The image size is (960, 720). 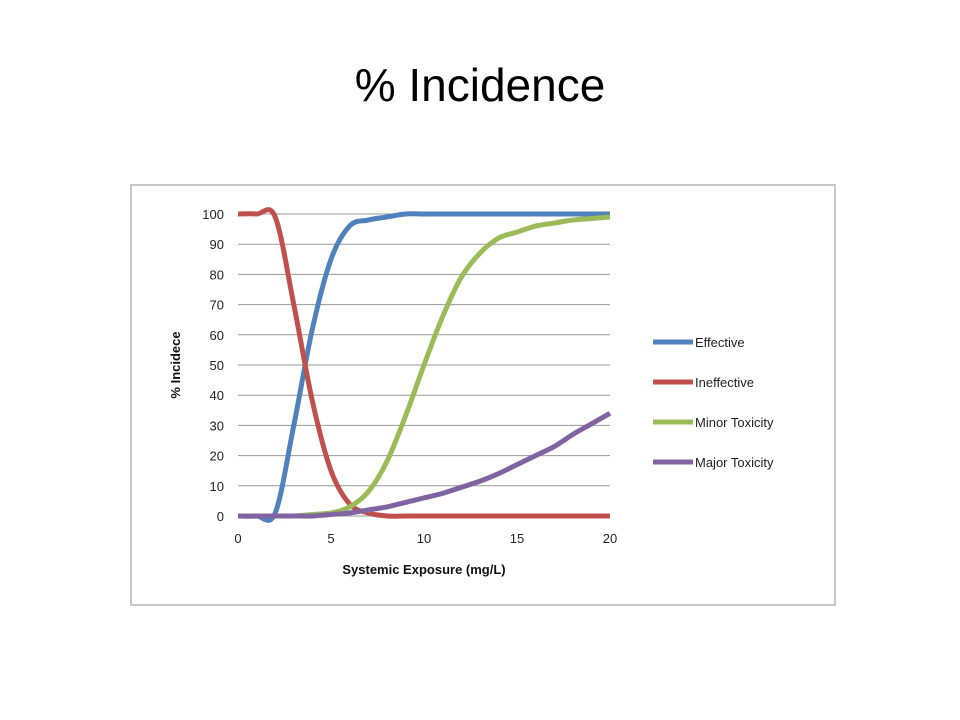 I want to click on y-tick-label: 30, so click(x=217, y=425).